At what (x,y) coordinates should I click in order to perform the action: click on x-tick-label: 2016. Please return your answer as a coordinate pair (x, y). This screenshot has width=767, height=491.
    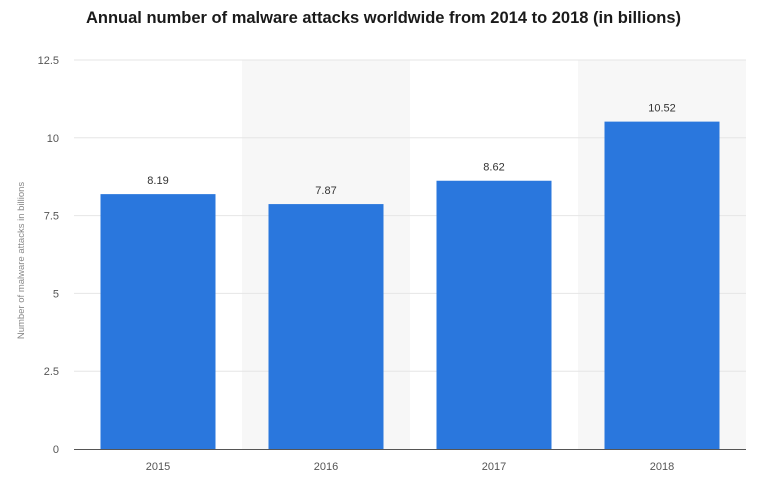
    Looking at the image, I should click on (326, 467).